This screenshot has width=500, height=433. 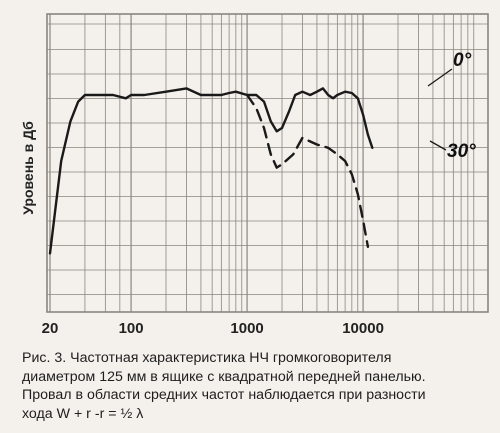 What do you see at coordinates (83, 413) in the screenshot?
I see `caption-line-4: хода W + r -r = ½ λ` at bounding box center [83, 413].